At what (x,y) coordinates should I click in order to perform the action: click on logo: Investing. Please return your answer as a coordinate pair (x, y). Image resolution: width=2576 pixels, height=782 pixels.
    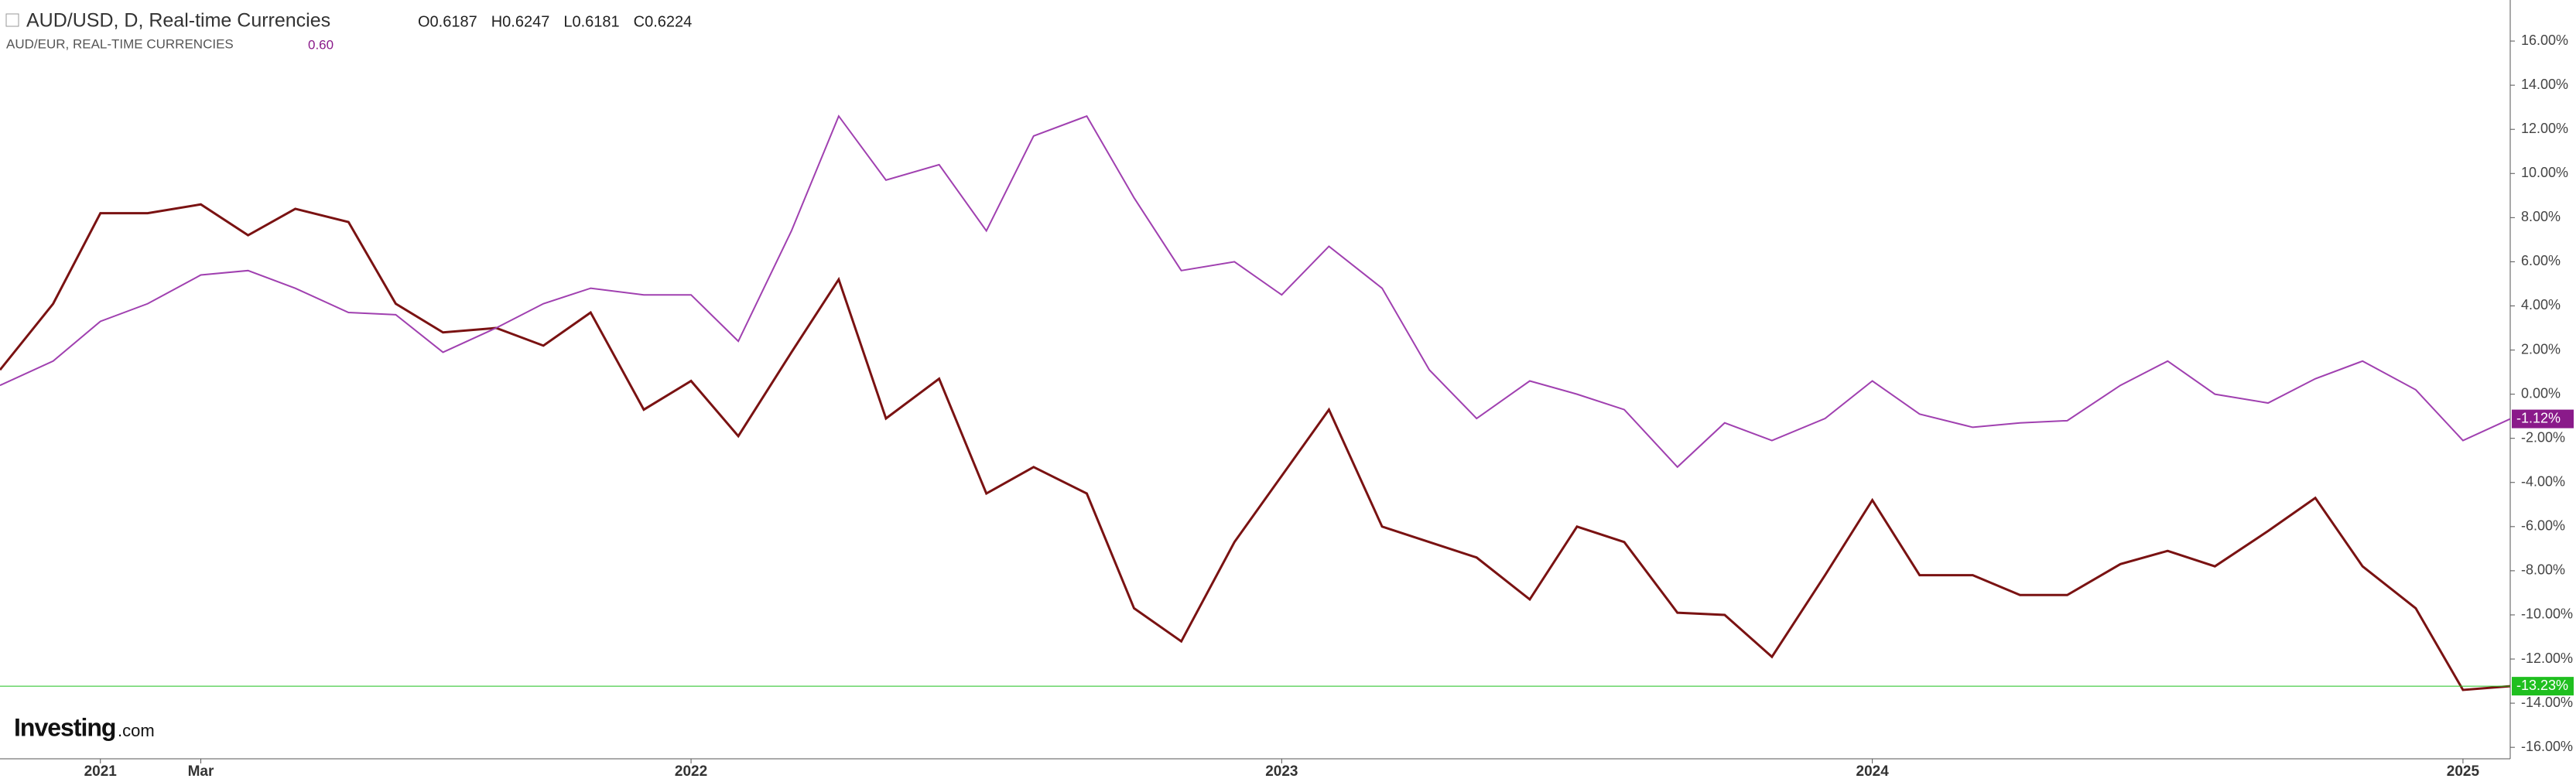
    Looking at the image, I should click on (64, 727).